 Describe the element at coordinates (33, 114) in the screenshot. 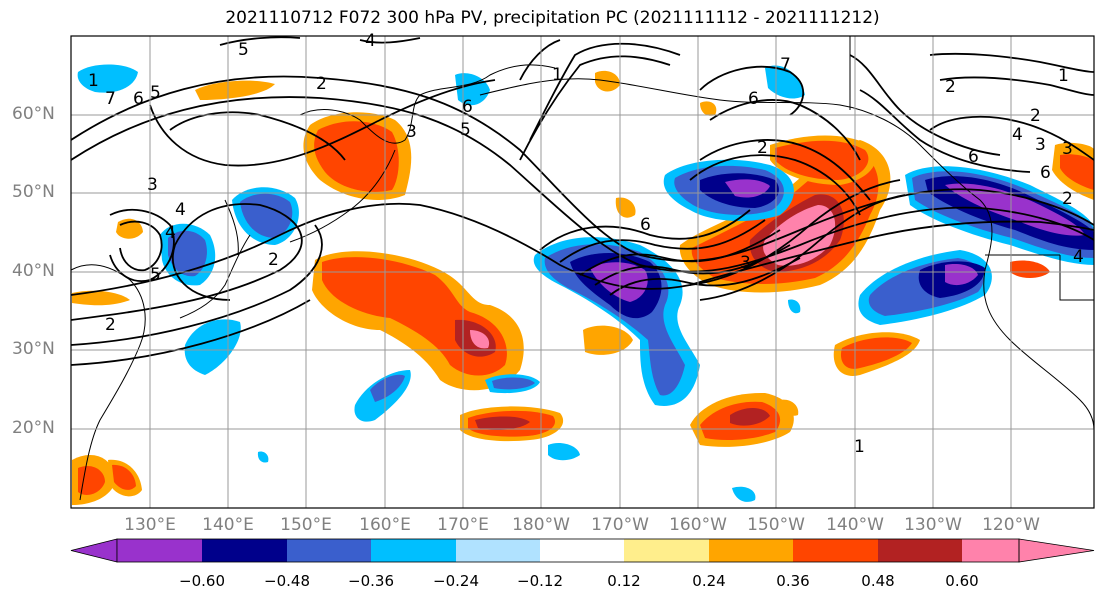

I see `lat-label-60n: 60°N` at that location.